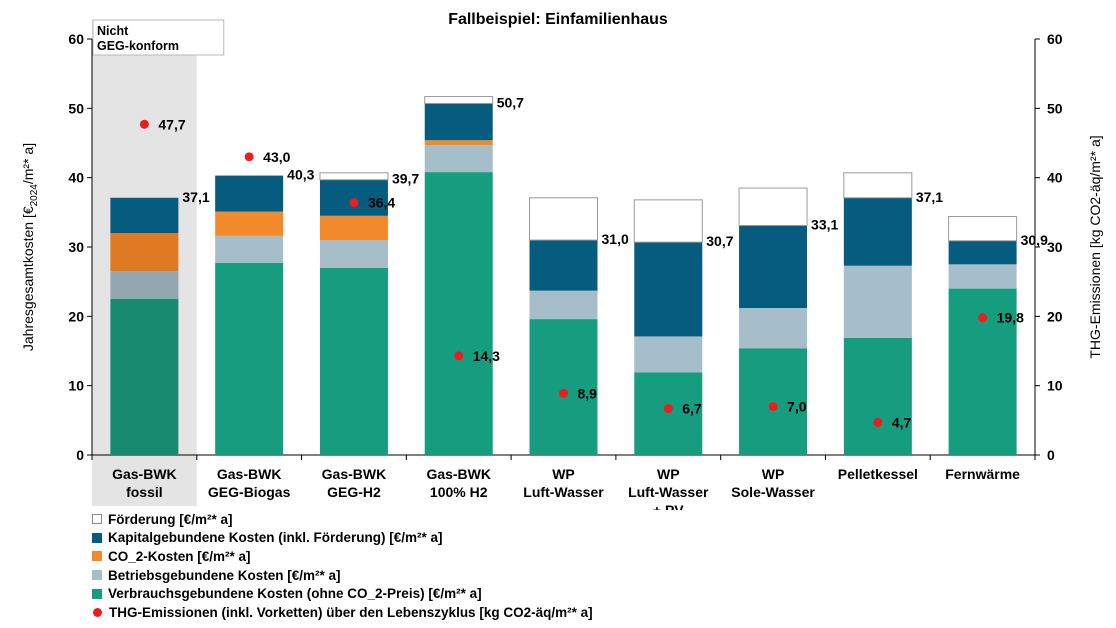  Describe the element at coordinates (615, 239) in the screenshot. I see `bar-total-label: 31,0` at that location.